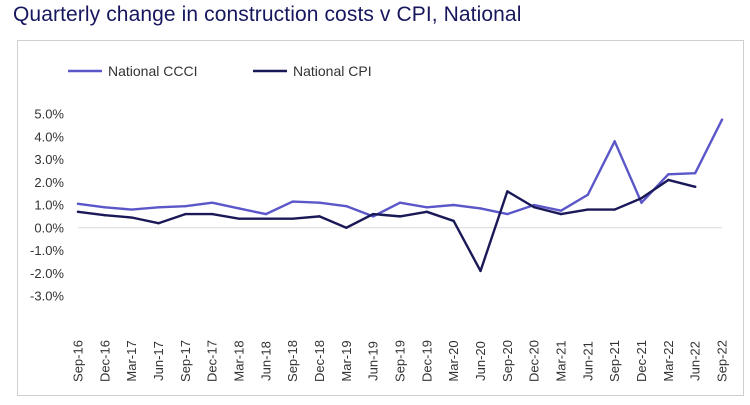  What do you see at coordinates (641, 361) in the screenshot?
I see `x-tick-label: Dec-21` at bounding box center [641, 361].